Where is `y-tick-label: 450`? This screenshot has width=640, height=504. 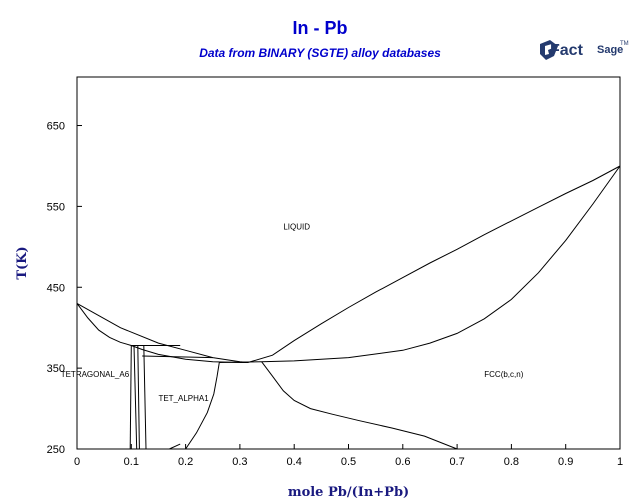 y-tick-label: 450 is located at coordinates (56, 288).